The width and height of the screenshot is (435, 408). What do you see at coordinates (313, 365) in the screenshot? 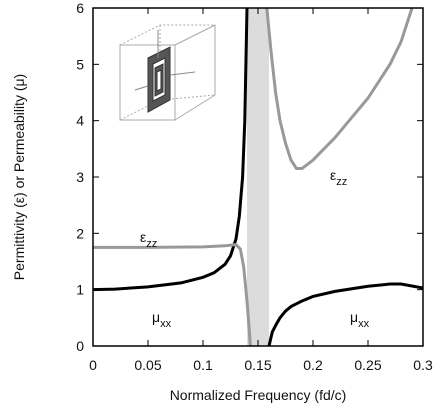
I see `x-tick-label: 0.2` at bounding box center [313, 365].